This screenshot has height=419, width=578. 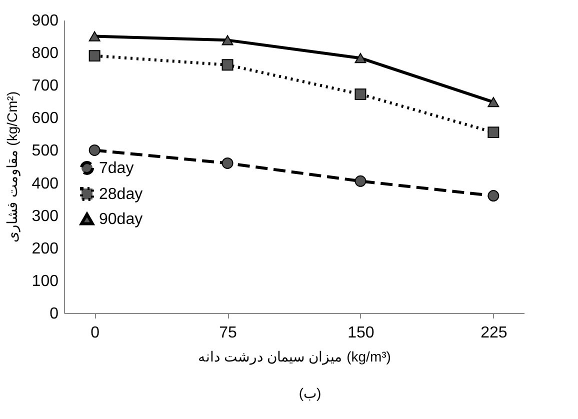 What do you see at coordinates (45, 216) in the screenshot?
I see `y-tick-label: 300` at bounding box center [45, 216].